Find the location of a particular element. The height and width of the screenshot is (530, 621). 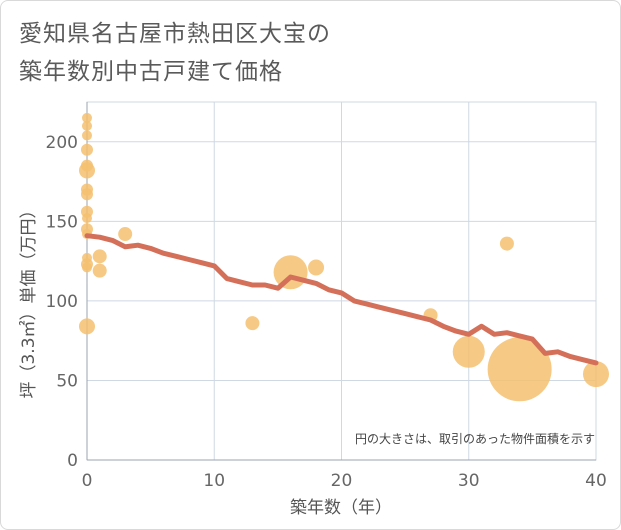

x-tick-label: 0 is located at coordinates (87, 481).